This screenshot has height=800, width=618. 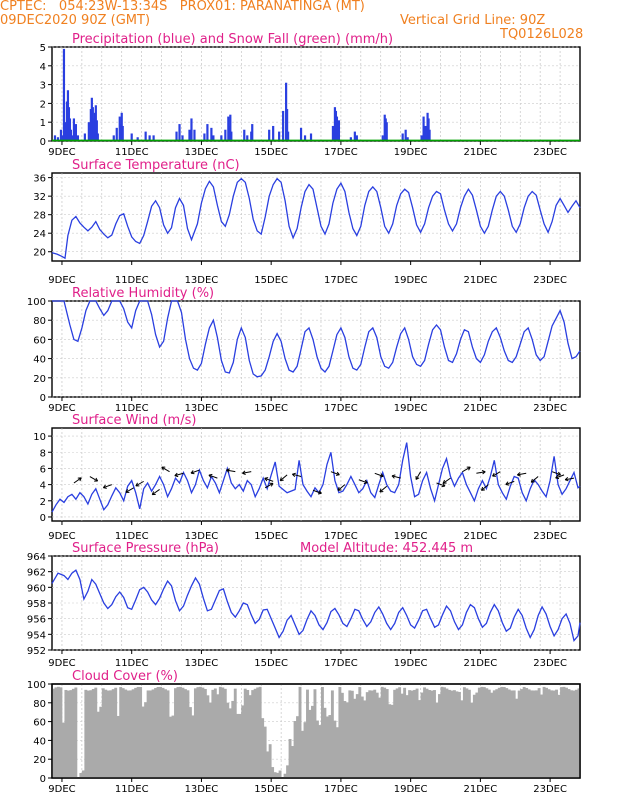 What do you see at coordinates (125, 676) in the screenshot?
I see `cloud-title: Cloud Cover (%)` at bounding box center [125, 676].